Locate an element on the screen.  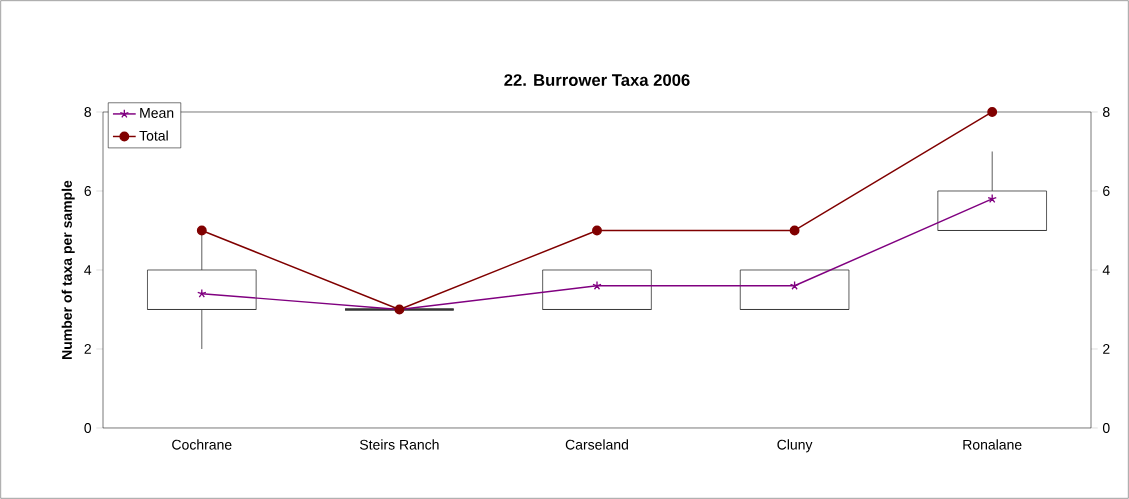
y2-tick-label: 4 is located at coordinates (1106, 270).